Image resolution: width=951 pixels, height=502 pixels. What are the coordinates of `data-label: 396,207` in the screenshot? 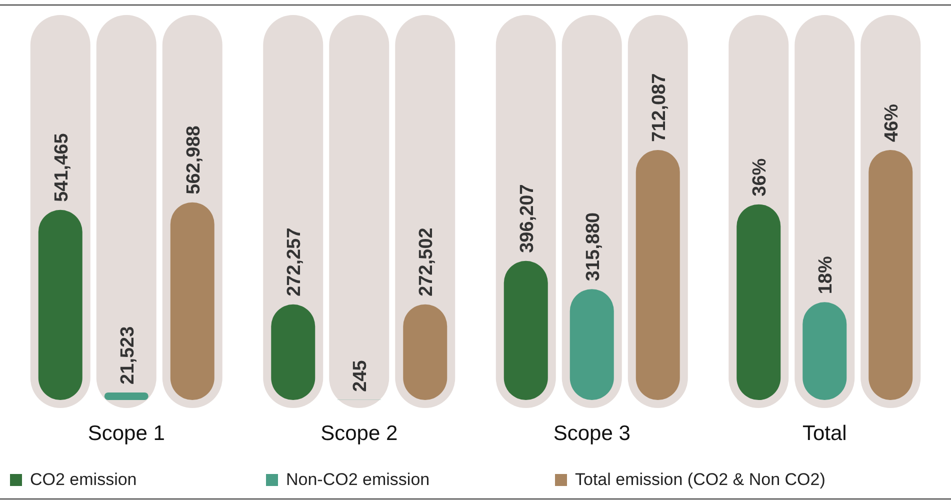 It's located at (527, 218).